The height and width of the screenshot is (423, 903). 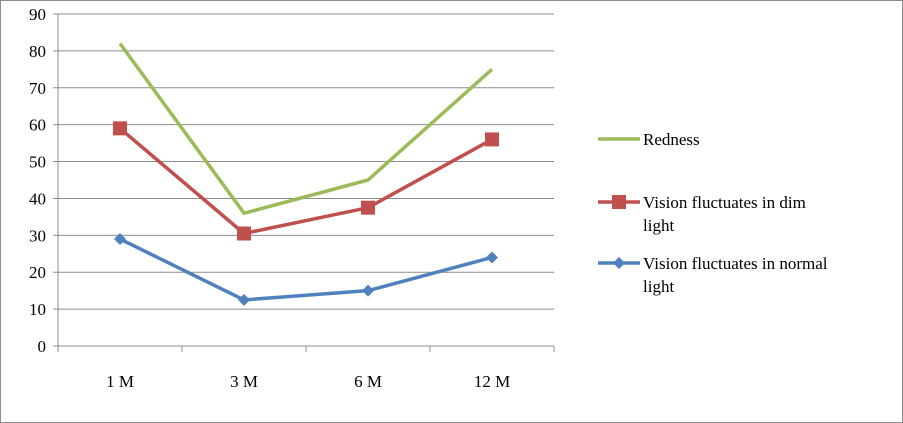 What do you see at coordinates (120, 381) in the screenshot?
I see `x-tick-label: 1 M` at bounding box center [120, 381].